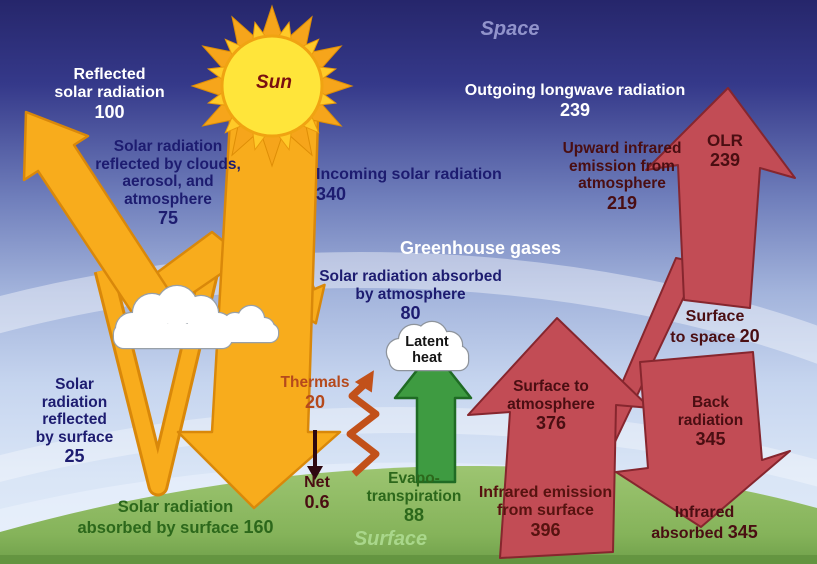 Image resolution: width=817 pixels, height=564 pixels. I want to click on label-evapotranspiration-text: Evapo- transpiration, so click(414, 487).